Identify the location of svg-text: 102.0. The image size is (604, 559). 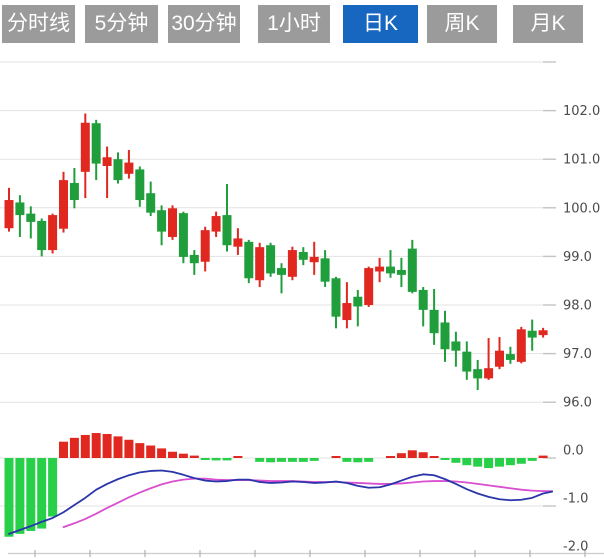
(581, 111).